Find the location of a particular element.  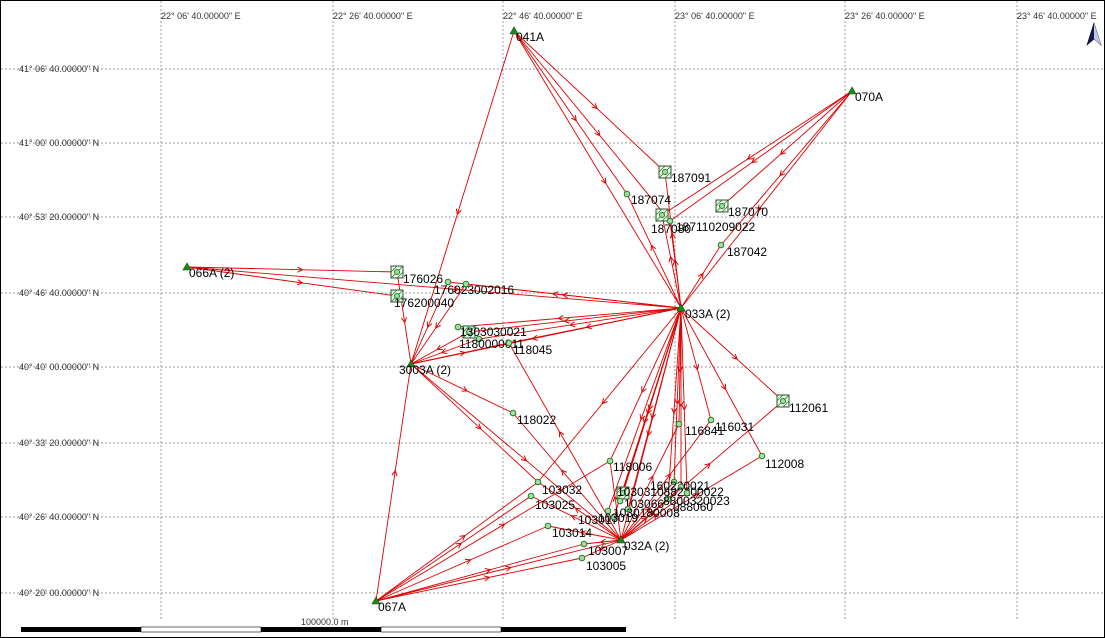

station-130021: 1303030021 is located at coordinates (493, 332).